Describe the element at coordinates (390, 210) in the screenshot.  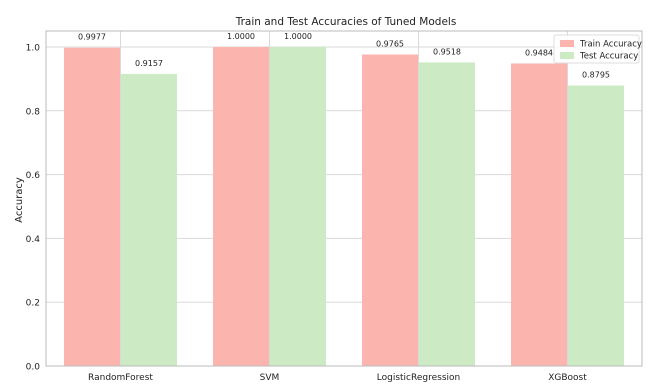
I see `train-bar-logisticregression` at that location.